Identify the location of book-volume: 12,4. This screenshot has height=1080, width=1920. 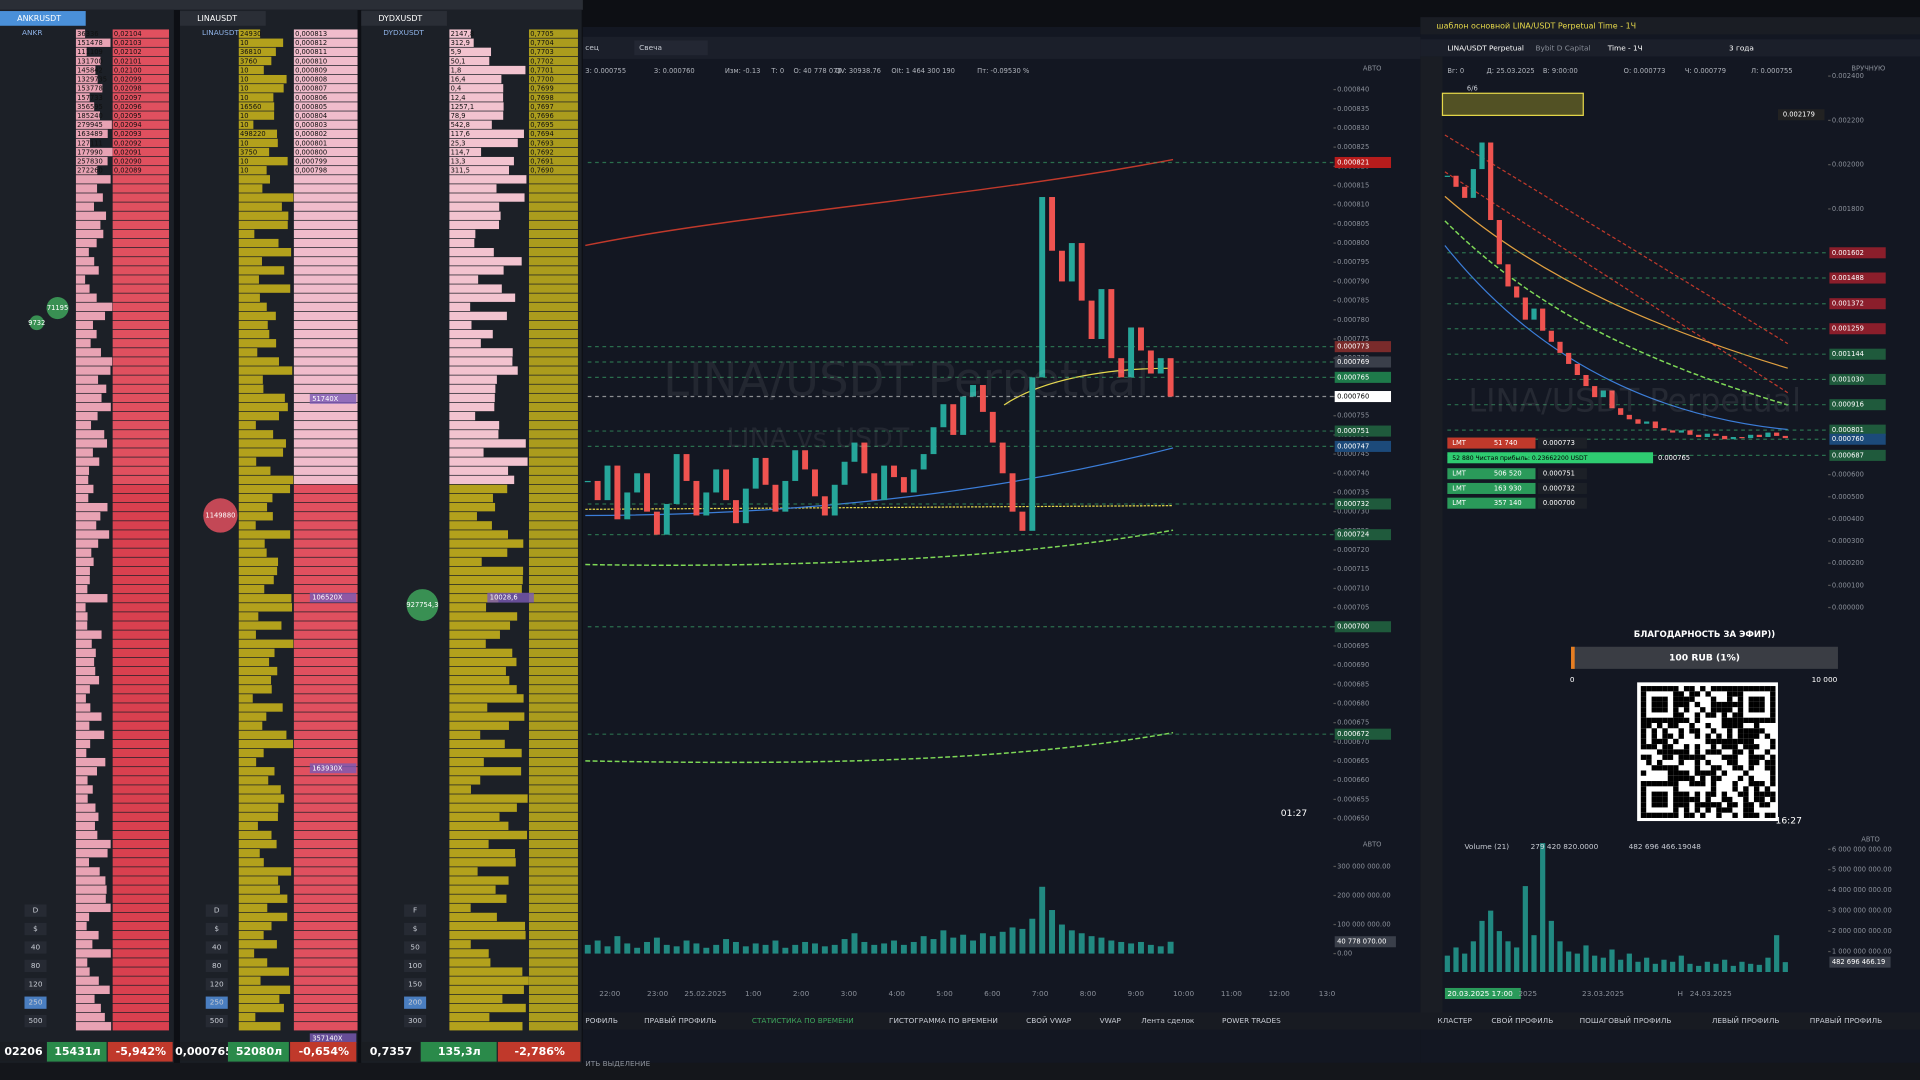
(458, 98).